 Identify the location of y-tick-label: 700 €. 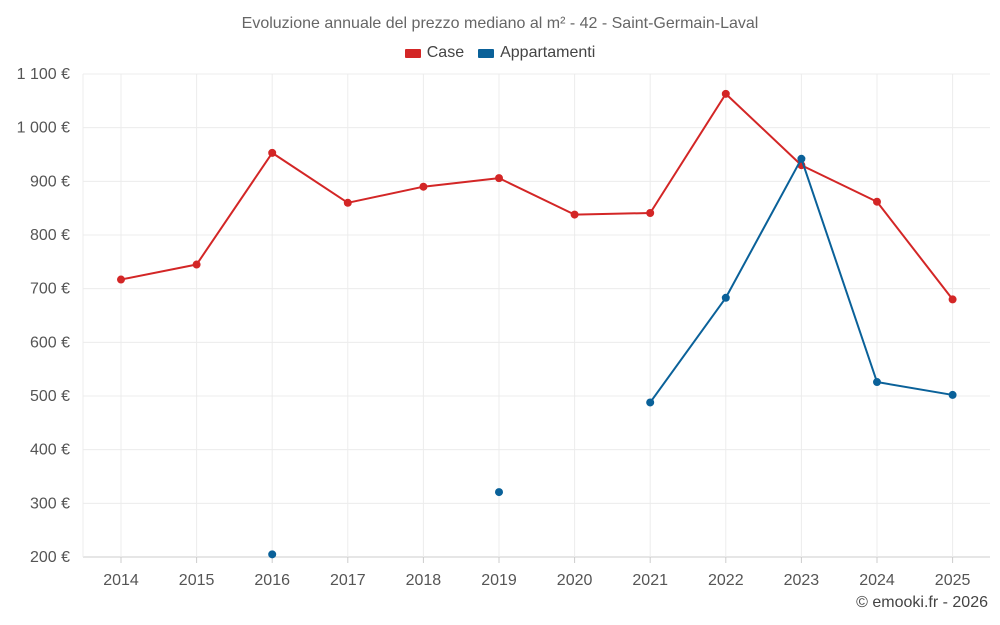
(50, 289).